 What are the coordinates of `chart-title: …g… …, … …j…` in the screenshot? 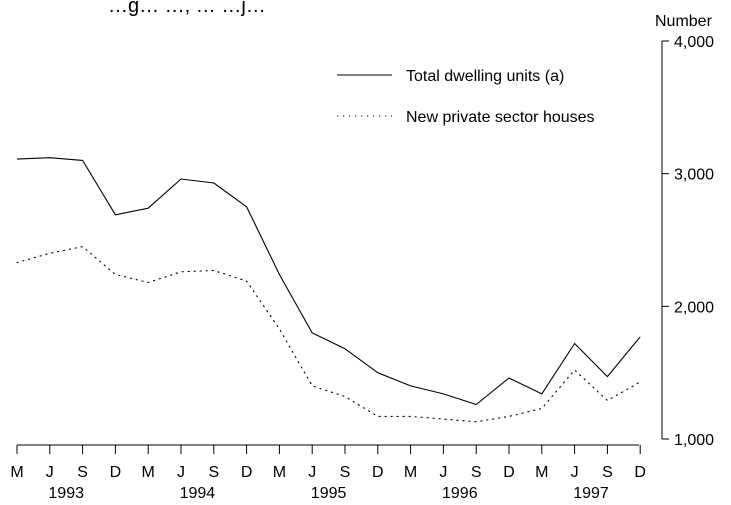 It's located at (187, 8).